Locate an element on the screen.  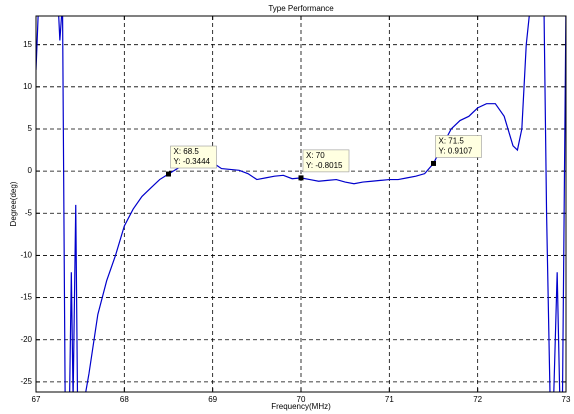
chart-title: Type Performance is located at coordinates (301, 8).